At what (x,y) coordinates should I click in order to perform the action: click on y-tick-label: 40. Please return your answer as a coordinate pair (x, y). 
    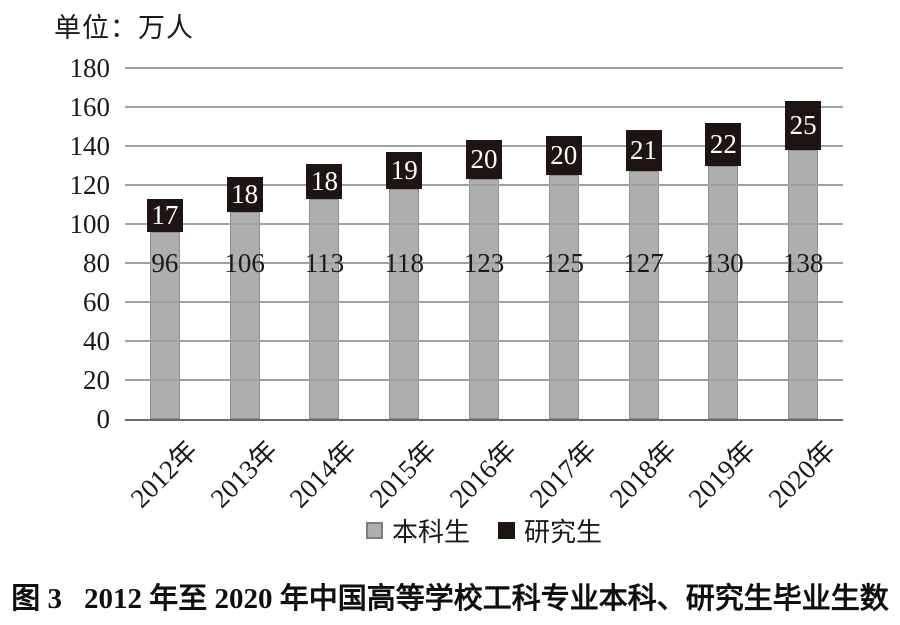
    Looking at the image, I should click on (96, 341).